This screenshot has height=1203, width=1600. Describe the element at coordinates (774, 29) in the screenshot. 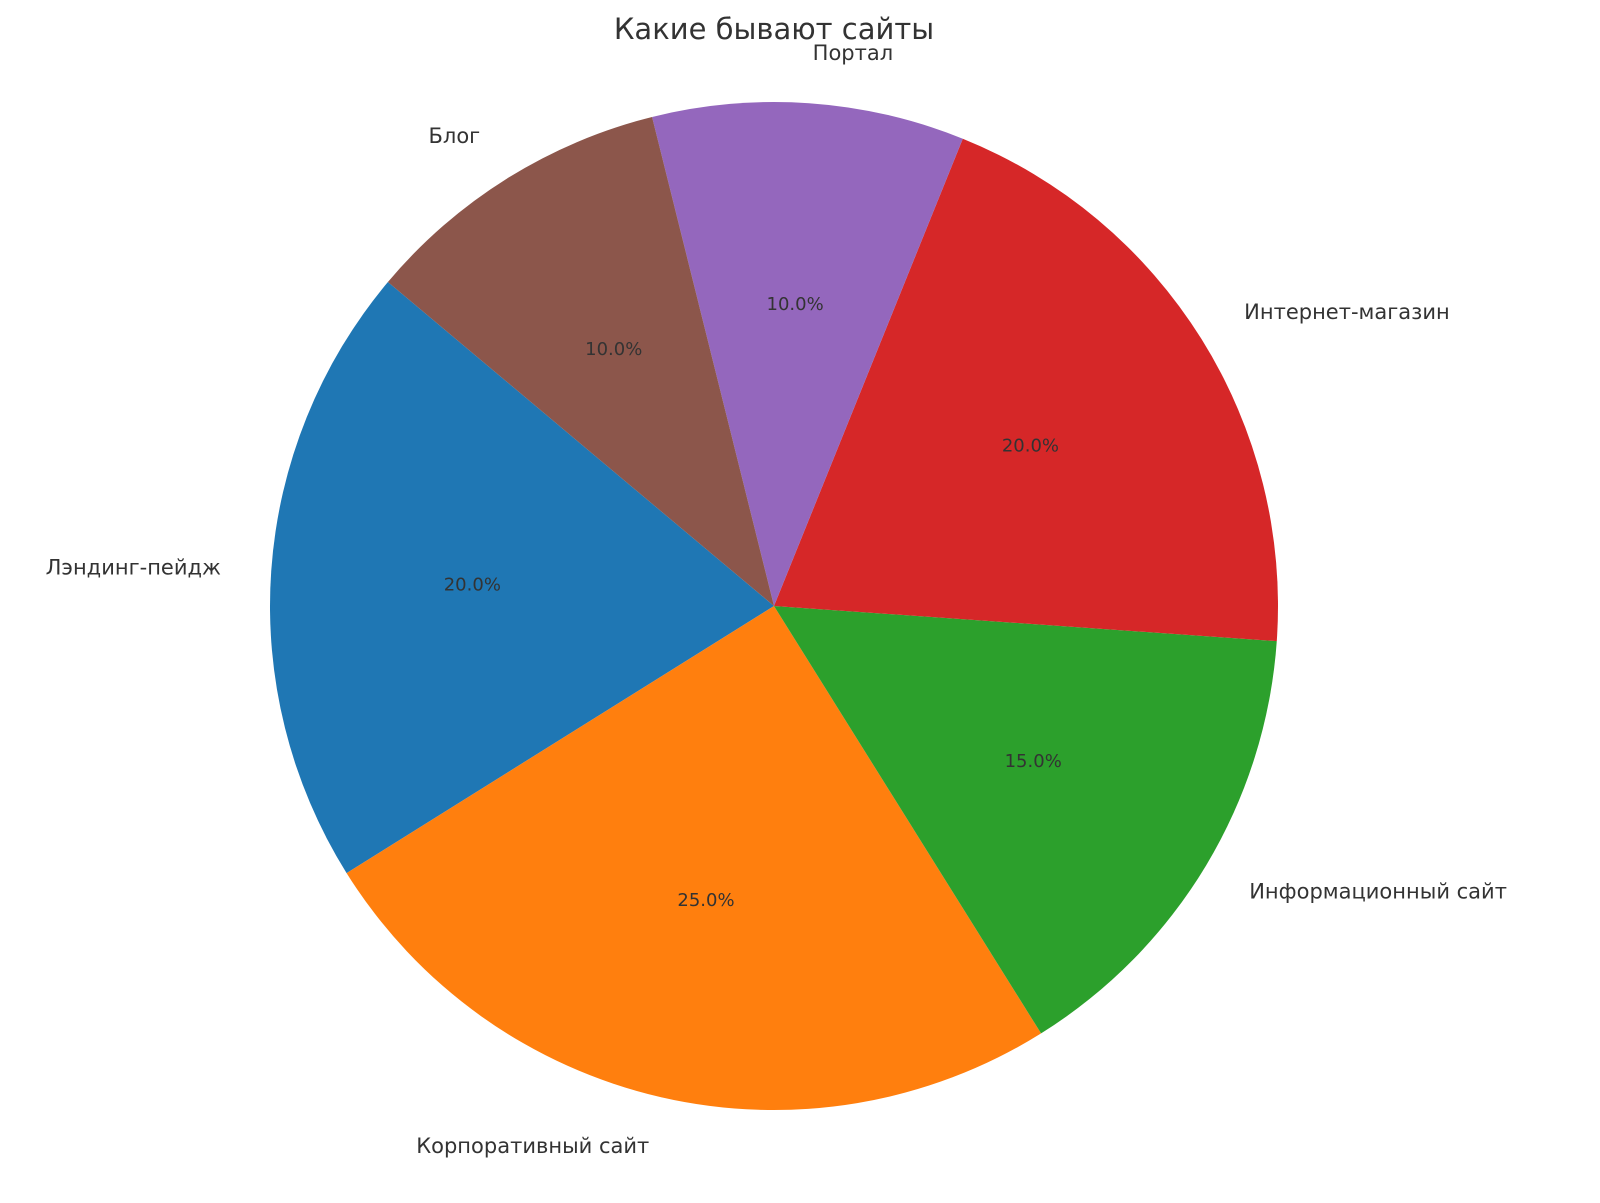

I see `chart-title: Какие бывают сайты` at that location.